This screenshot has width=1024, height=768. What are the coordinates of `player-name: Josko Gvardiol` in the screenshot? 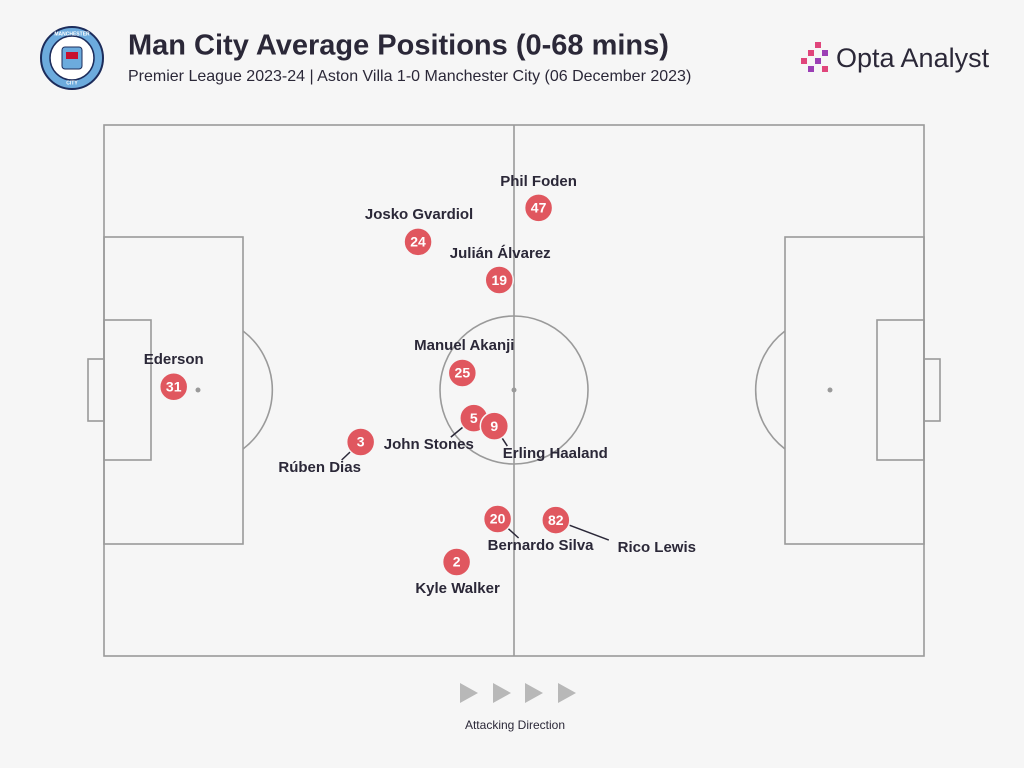 It's located at (419, 214).